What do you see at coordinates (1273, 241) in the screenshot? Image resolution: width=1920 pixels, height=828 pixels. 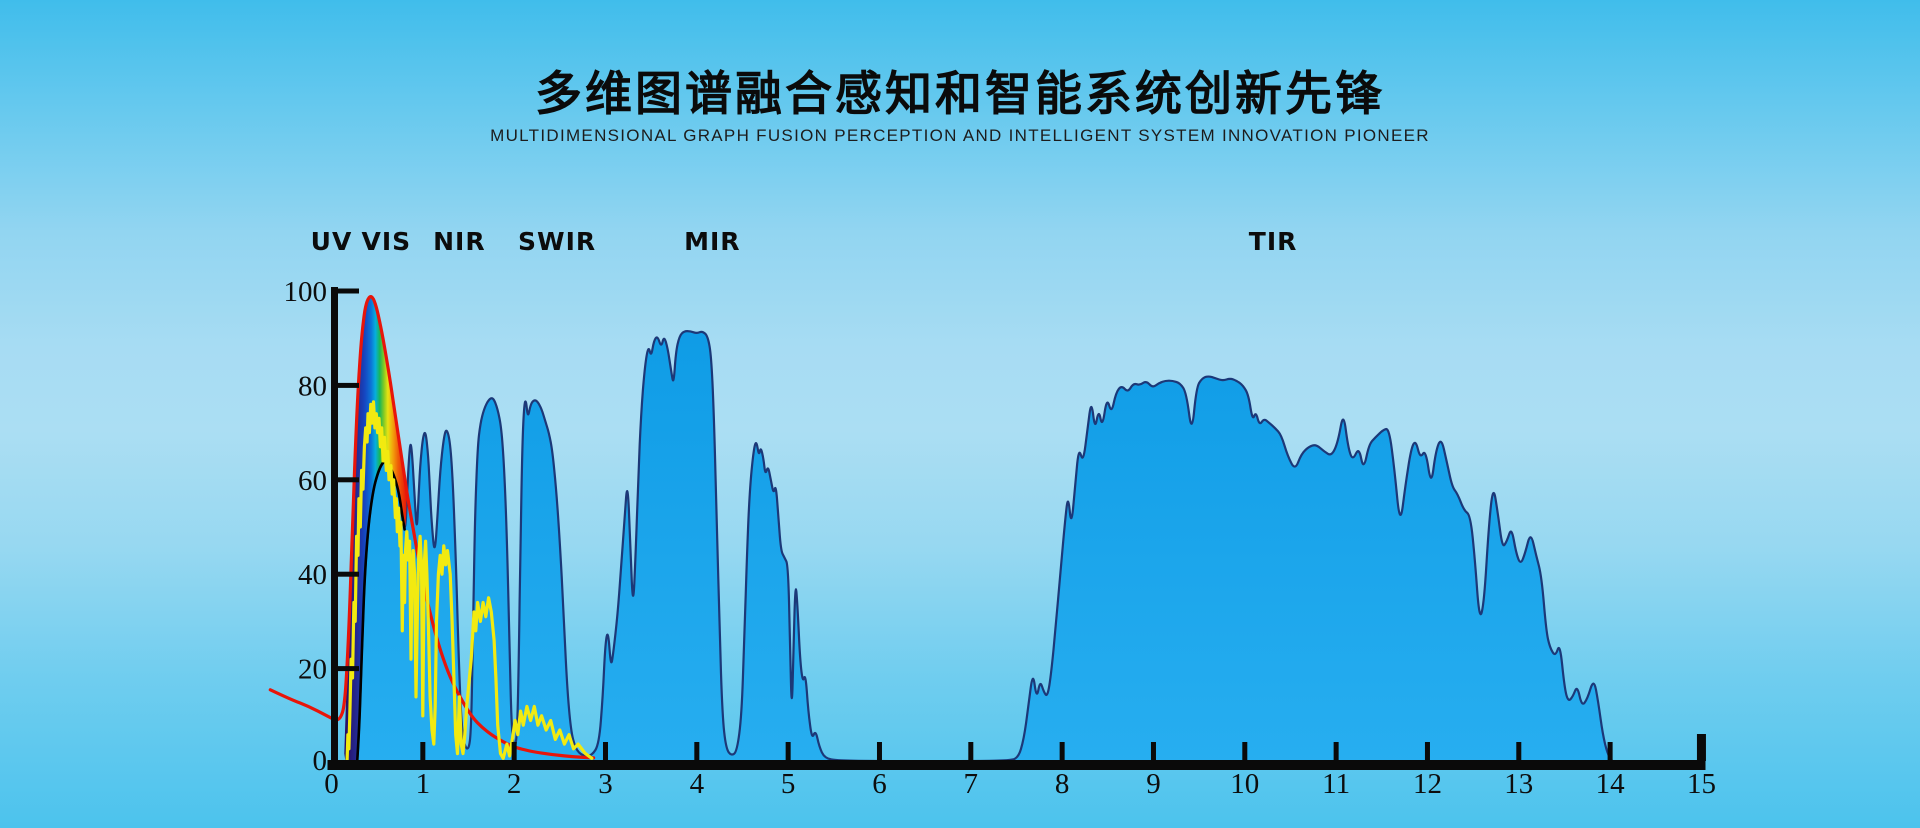 I see `band-label-tir: TIR` at bounding box center [1273, 241].